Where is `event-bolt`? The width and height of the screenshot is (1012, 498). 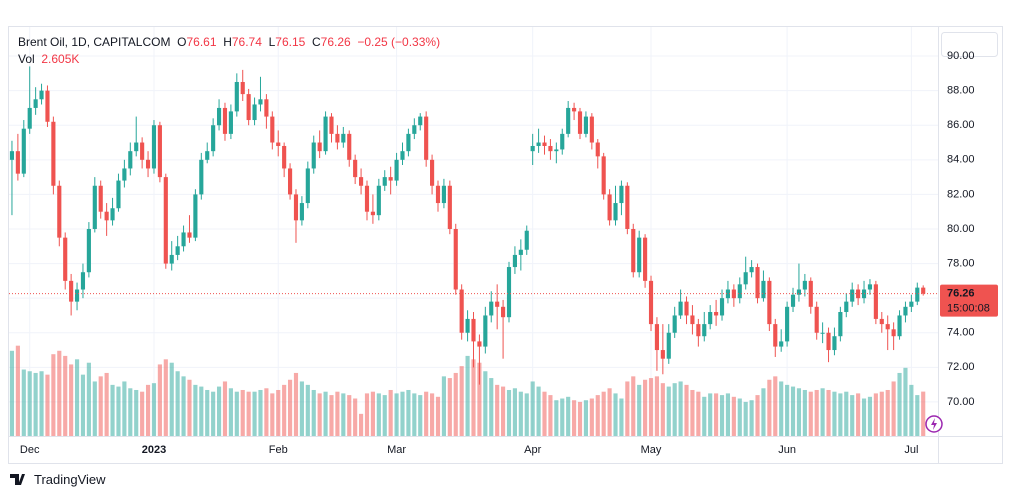 event-bolt is located at coordinates (934, 424).